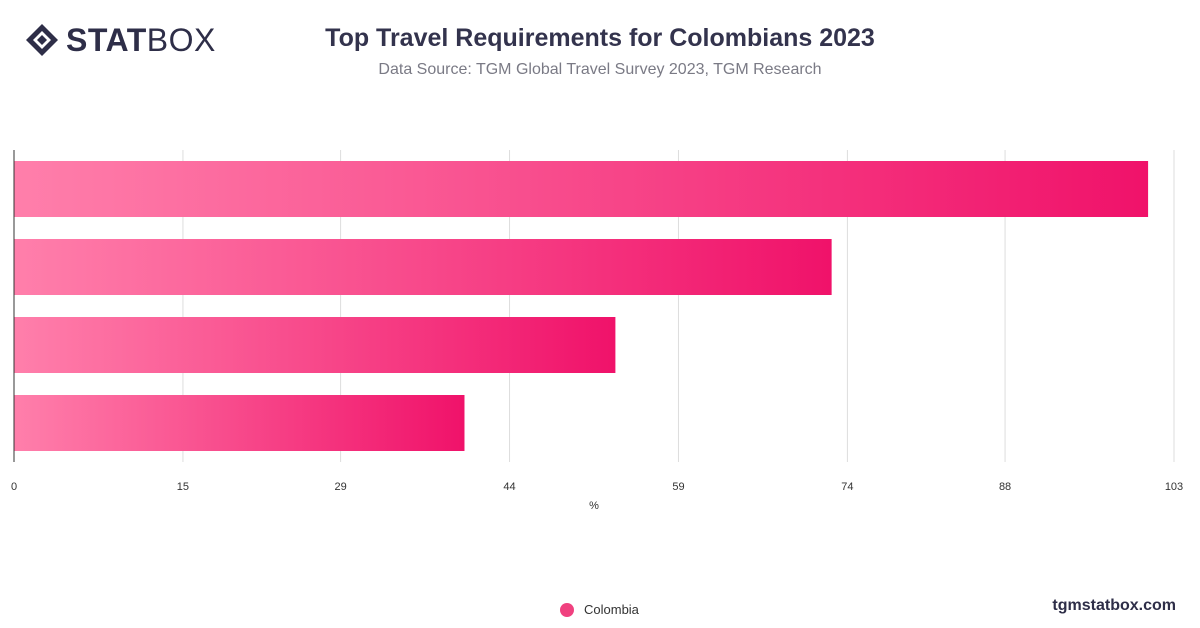 The width and height of the screenshot is (1200, 628). I want to click on x-tick-label: 103, so click(1174, 487).